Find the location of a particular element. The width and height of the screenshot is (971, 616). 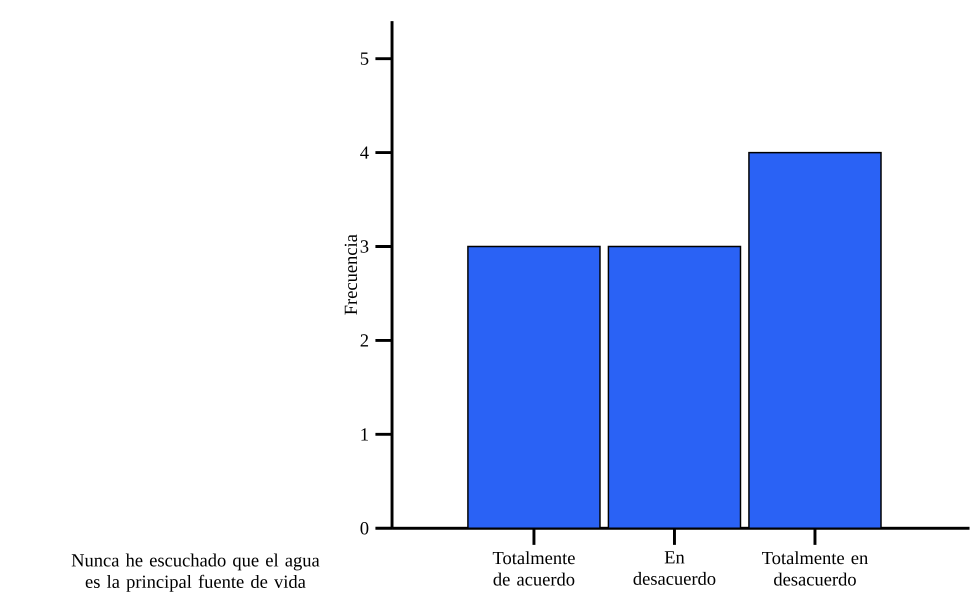

y-tick-label: 1 is located at coordinates (364, 434).